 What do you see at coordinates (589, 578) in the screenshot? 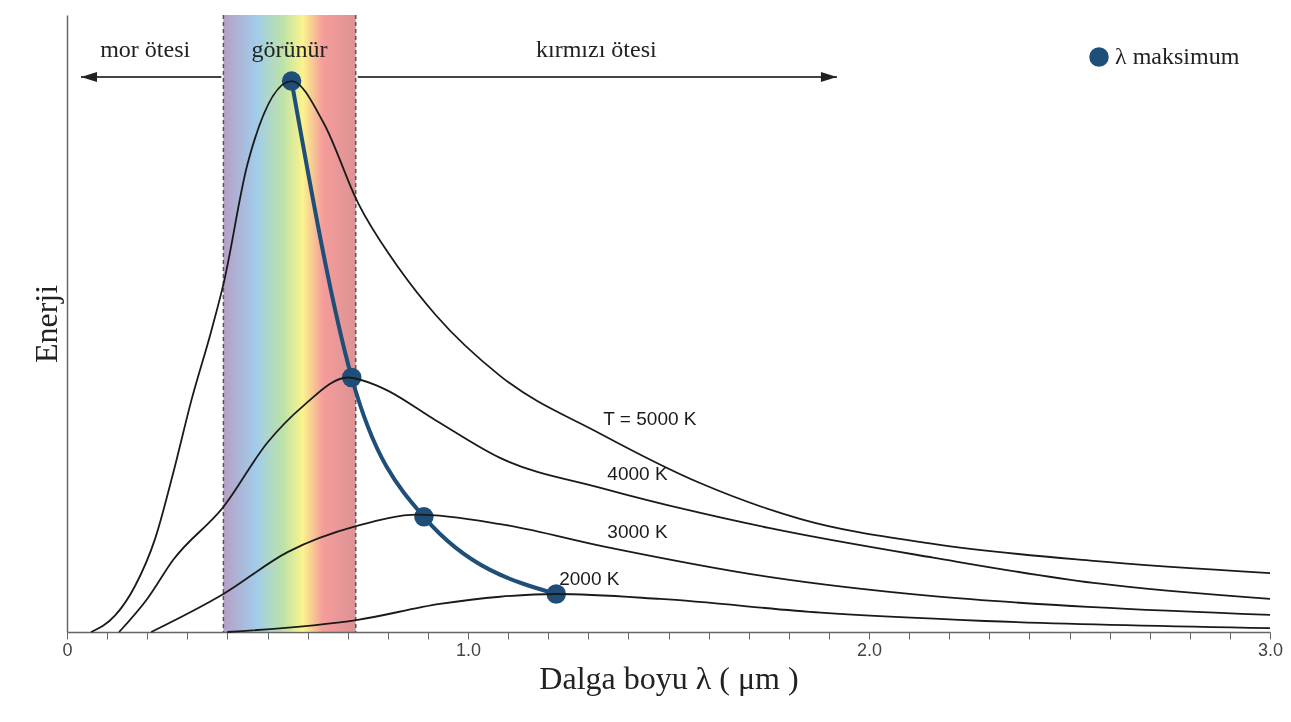
I see `series-label: 2000 K` at bounding box center [589, 578].